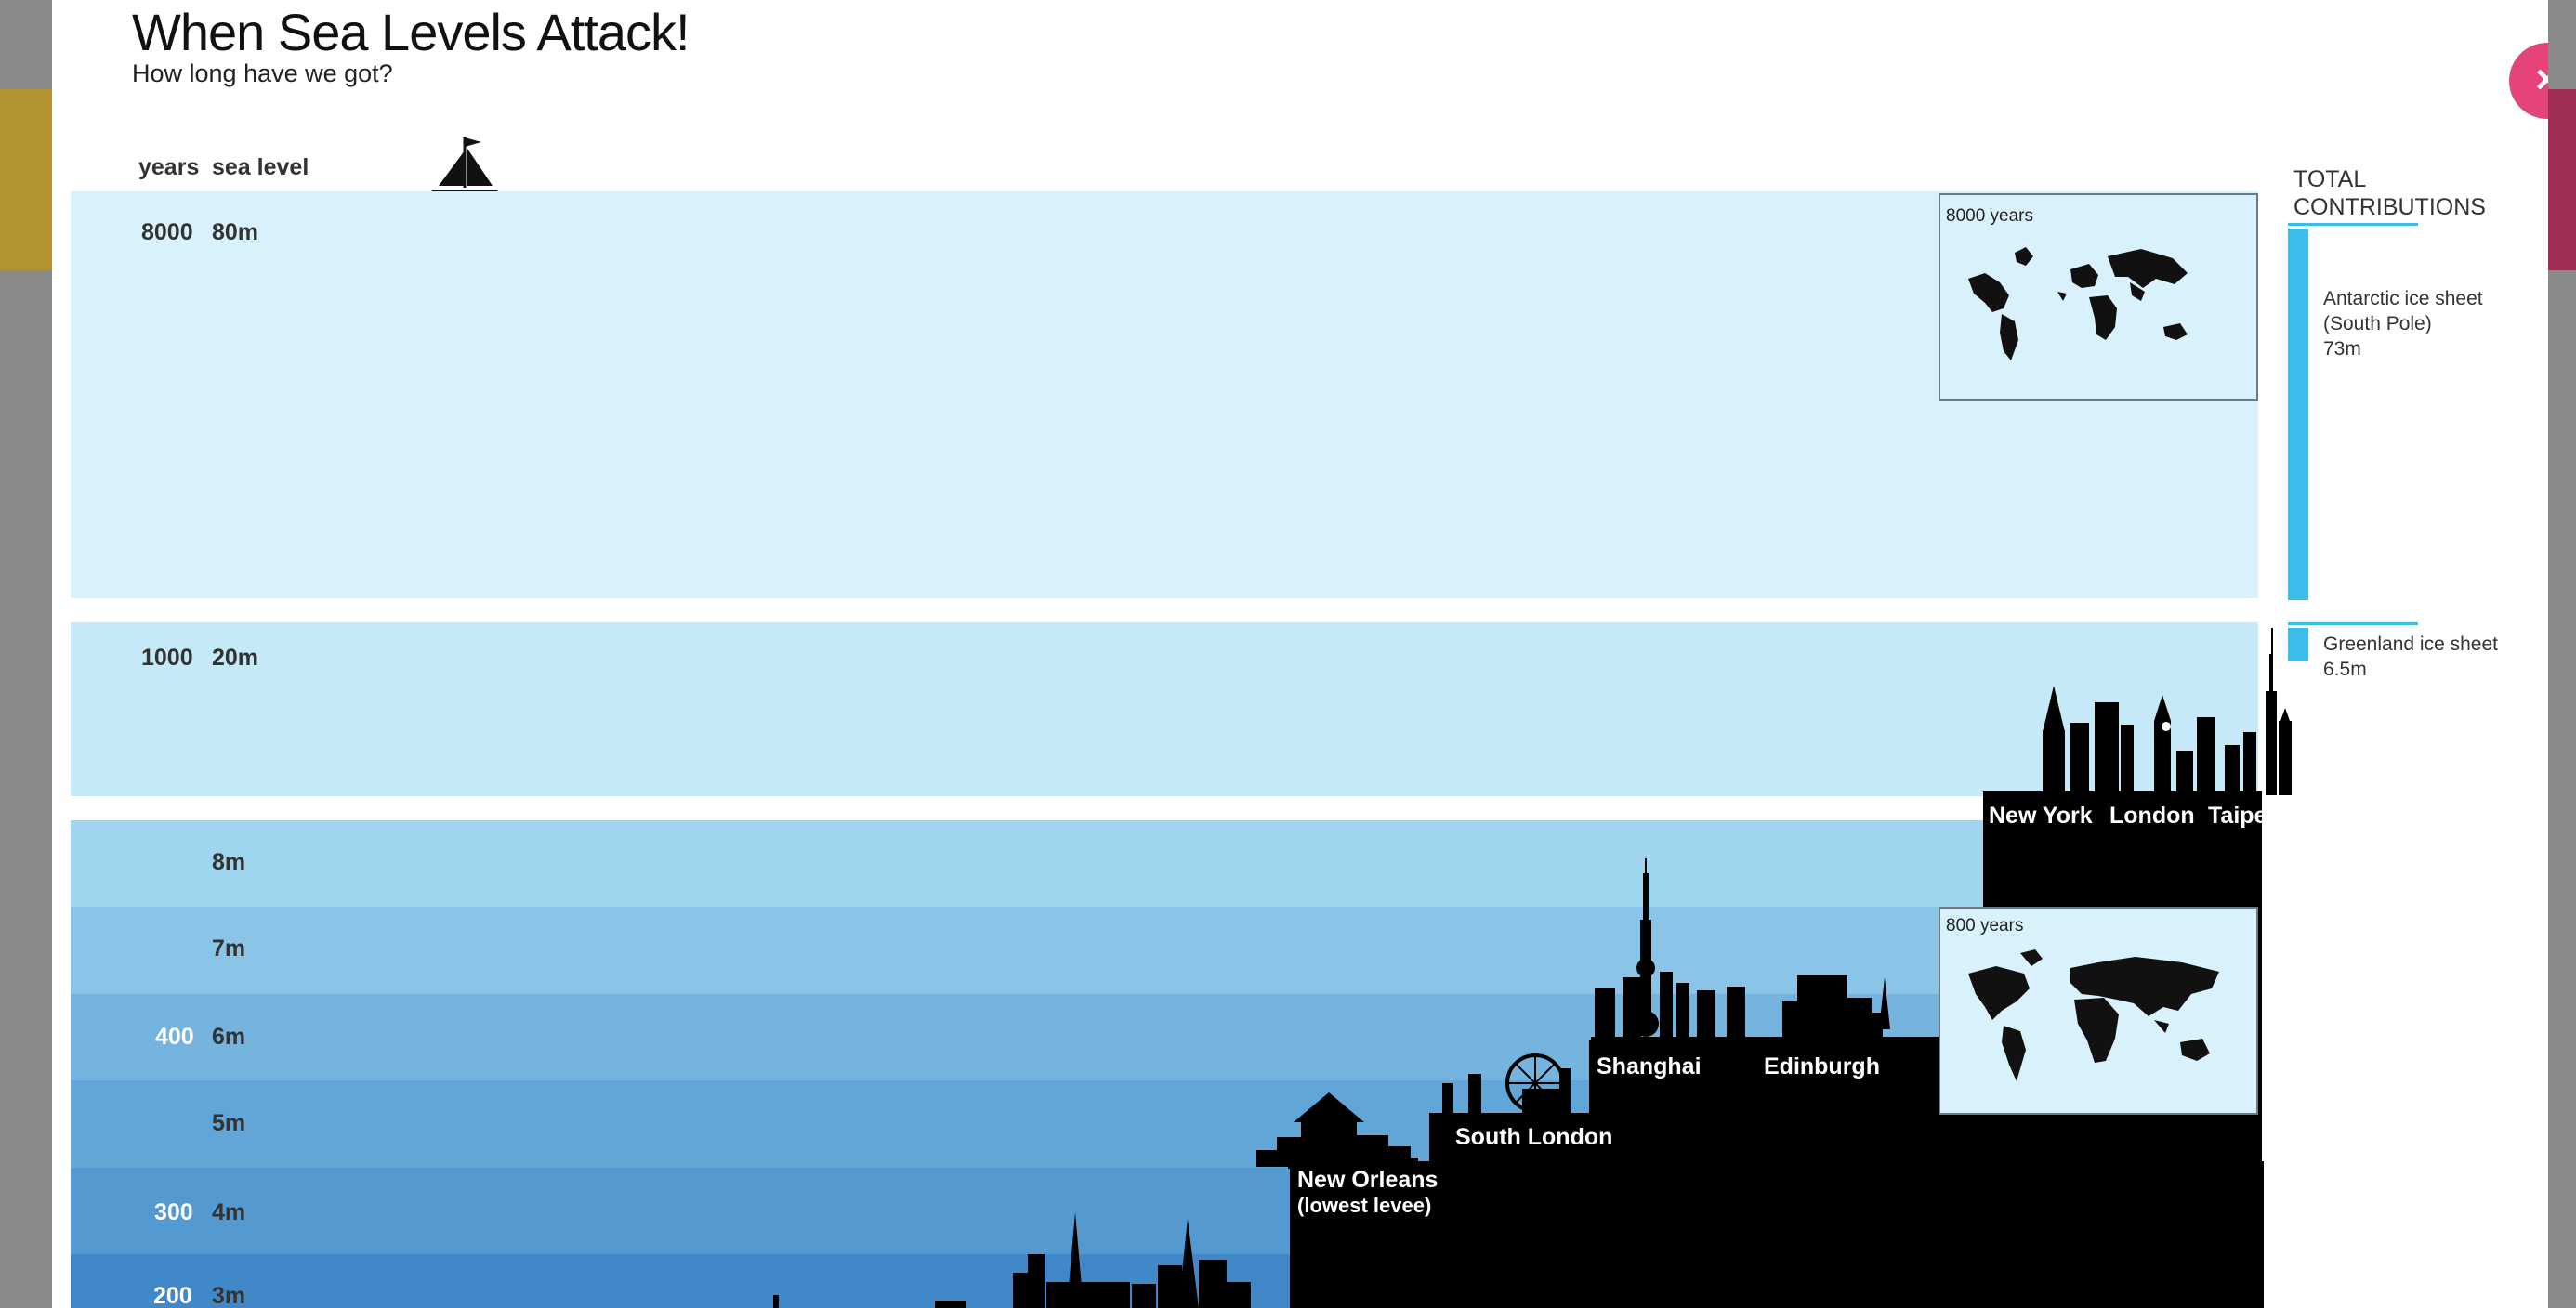 The image size is (2576, 1308). Describe the element at coordinates (235, 658) in the screenshot. I see `band-sea-level-label: 20m` at that location.